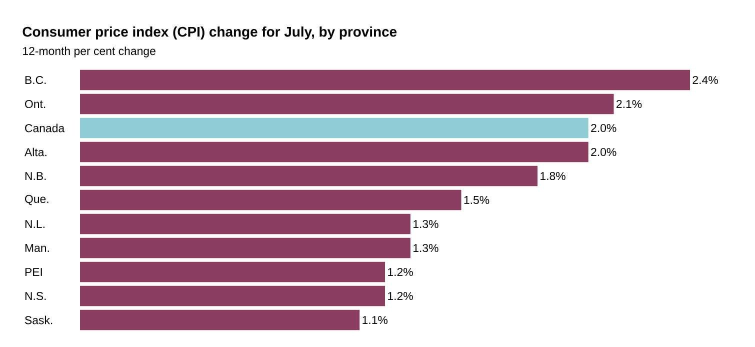  Describe the element at coordinates (34, 224) in the screenshot. I see `y-tick-label: N.L.` at that location.